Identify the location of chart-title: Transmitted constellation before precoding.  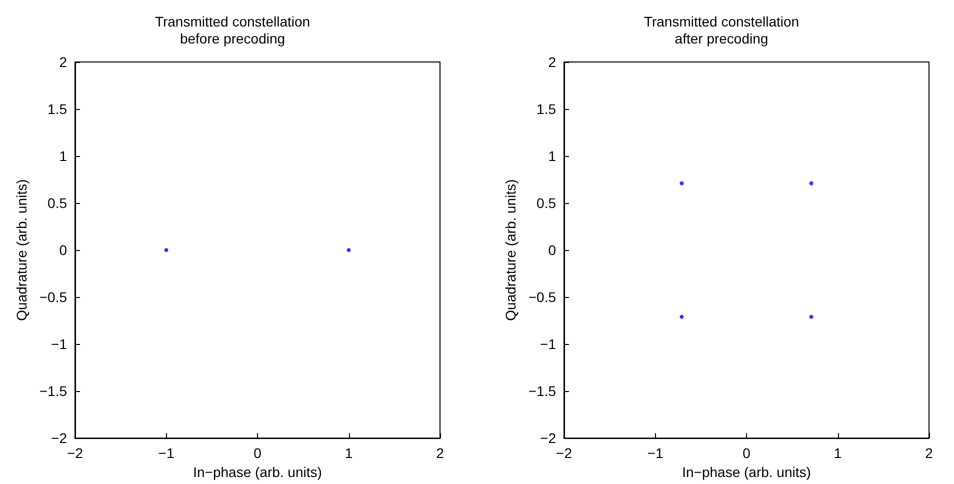
(232, 30).